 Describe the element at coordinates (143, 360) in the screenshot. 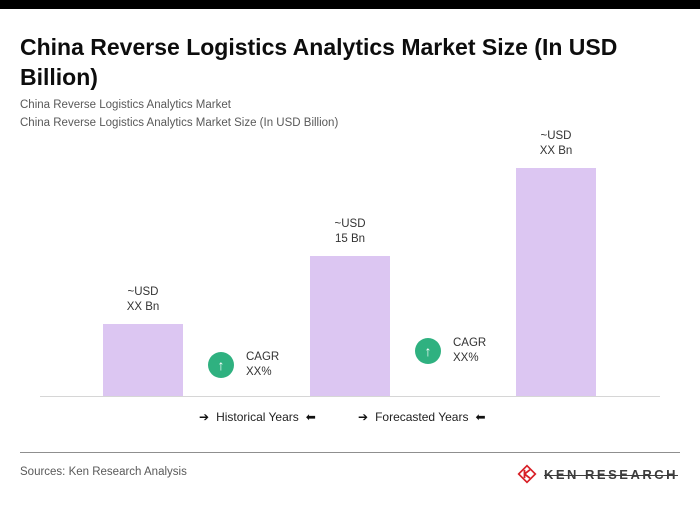

I see `bar-historical` at that location.